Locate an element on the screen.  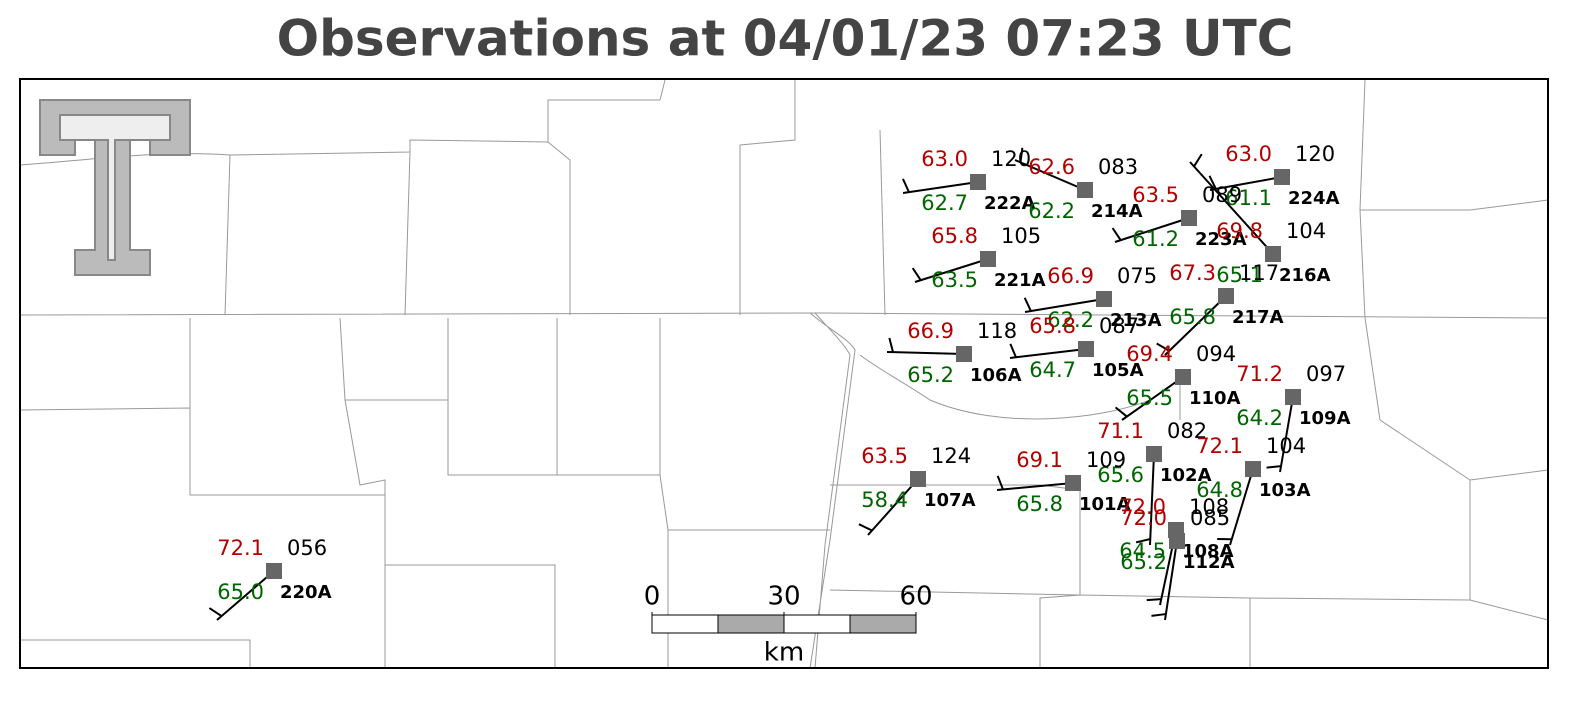
pressure: 089 is located at coordinates (1222, 195).